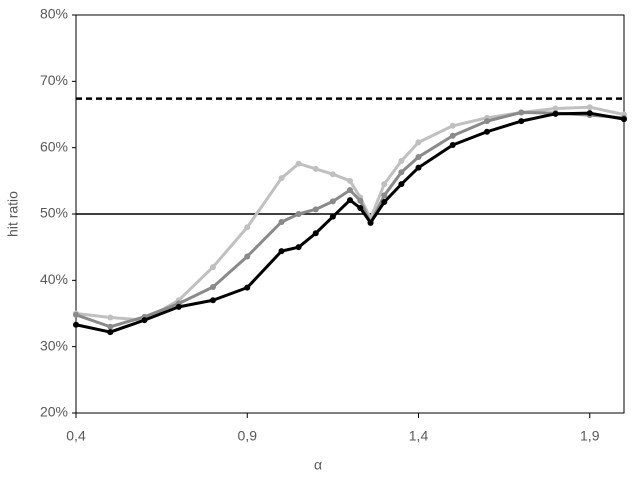 This screenshot has height=486, width=636. Describe the element at coordinates (590, 436) in the screenshot. I see `x-tick-label: 1,9` at that location.